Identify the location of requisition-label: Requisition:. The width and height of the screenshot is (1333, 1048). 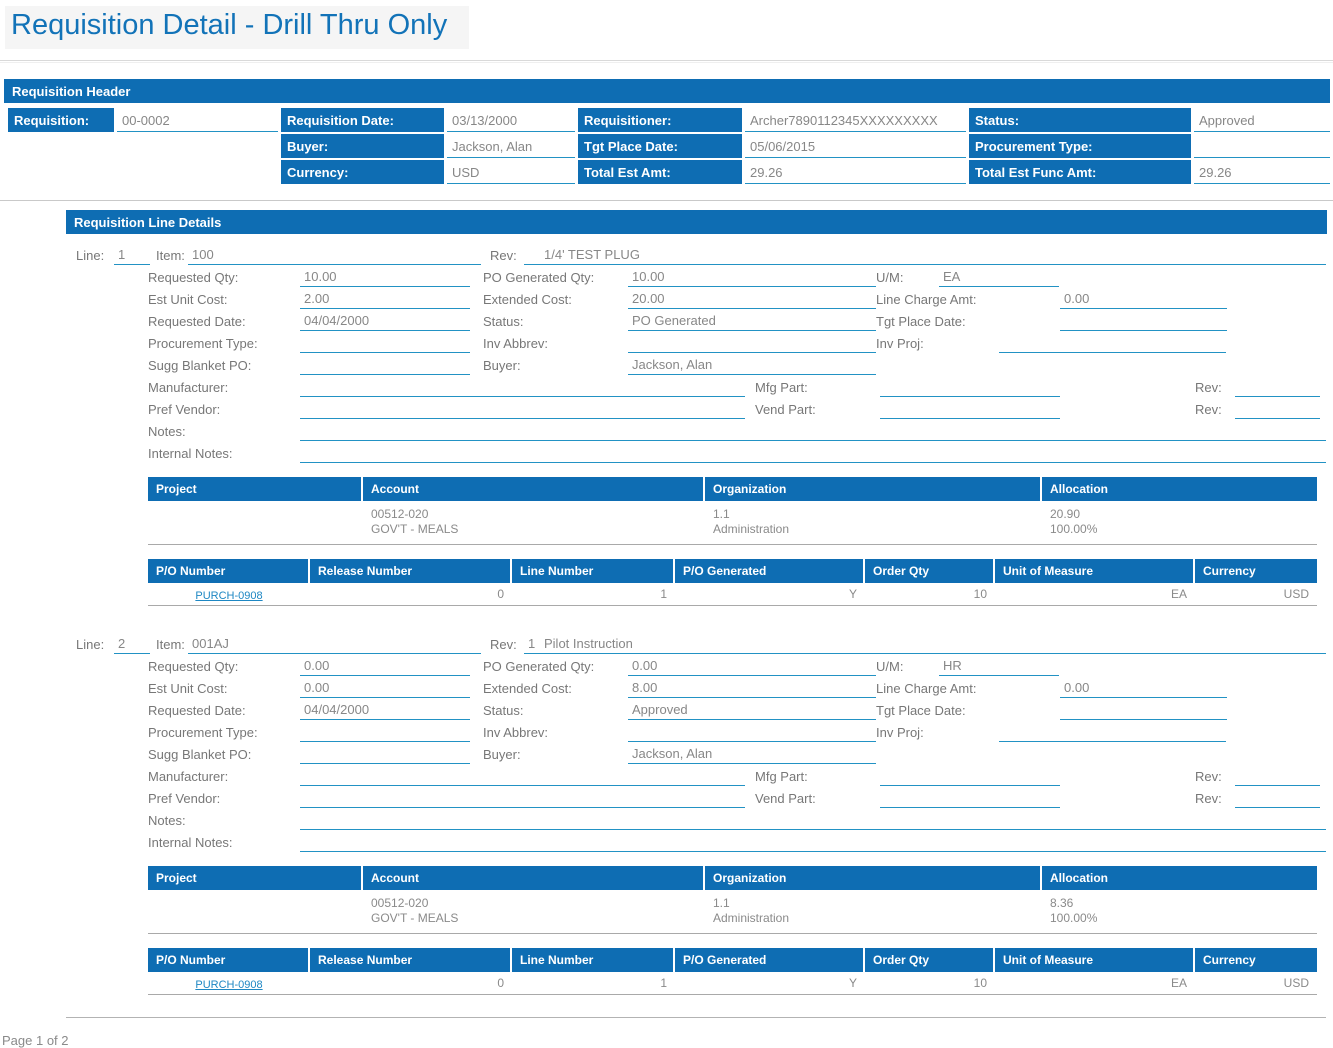
(61, 120).